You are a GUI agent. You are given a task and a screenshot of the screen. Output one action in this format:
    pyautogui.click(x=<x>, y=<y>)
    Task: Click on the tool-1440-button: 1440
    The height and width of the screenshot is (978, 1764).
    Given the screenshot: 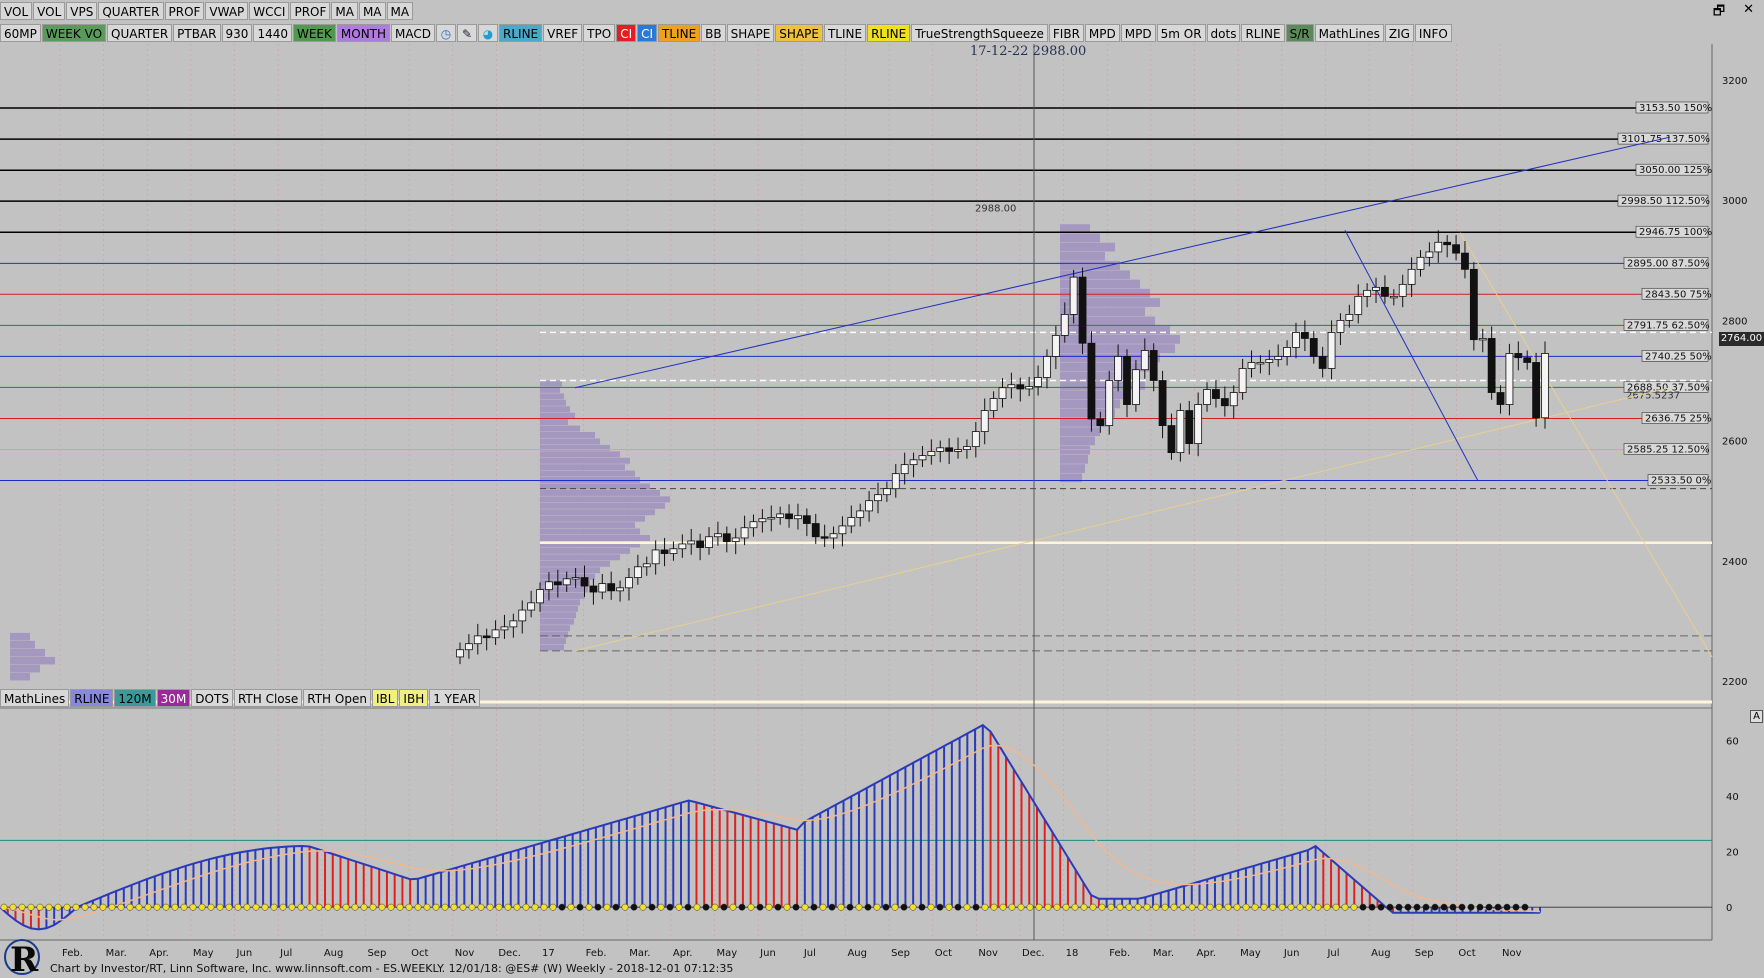 What is the action you would take?
    pyautogui.click(x=272, y=32)
    